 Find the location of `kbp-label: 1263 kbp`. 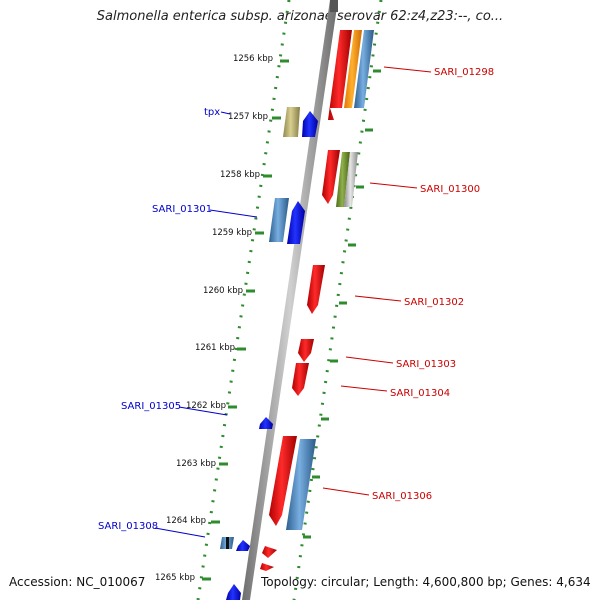

kbp-label: 1263 kbp is located at coordinates (196, 464).